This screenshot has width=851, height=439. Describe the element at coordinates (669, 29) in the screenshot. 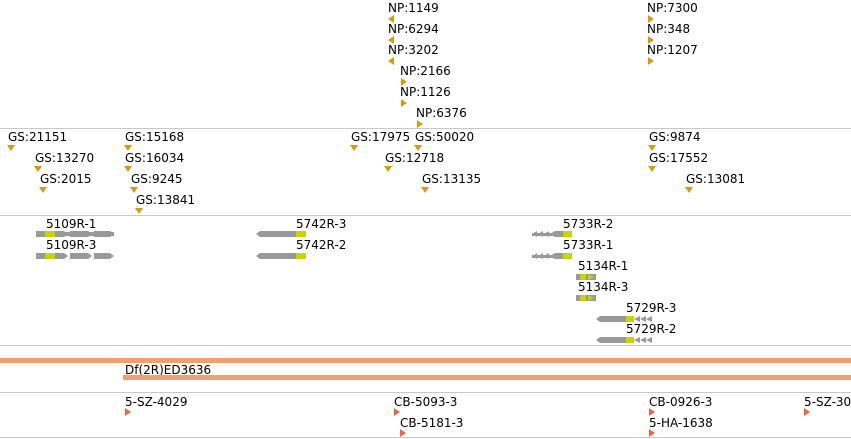

I see `np-label-348: NP:348` at that location.